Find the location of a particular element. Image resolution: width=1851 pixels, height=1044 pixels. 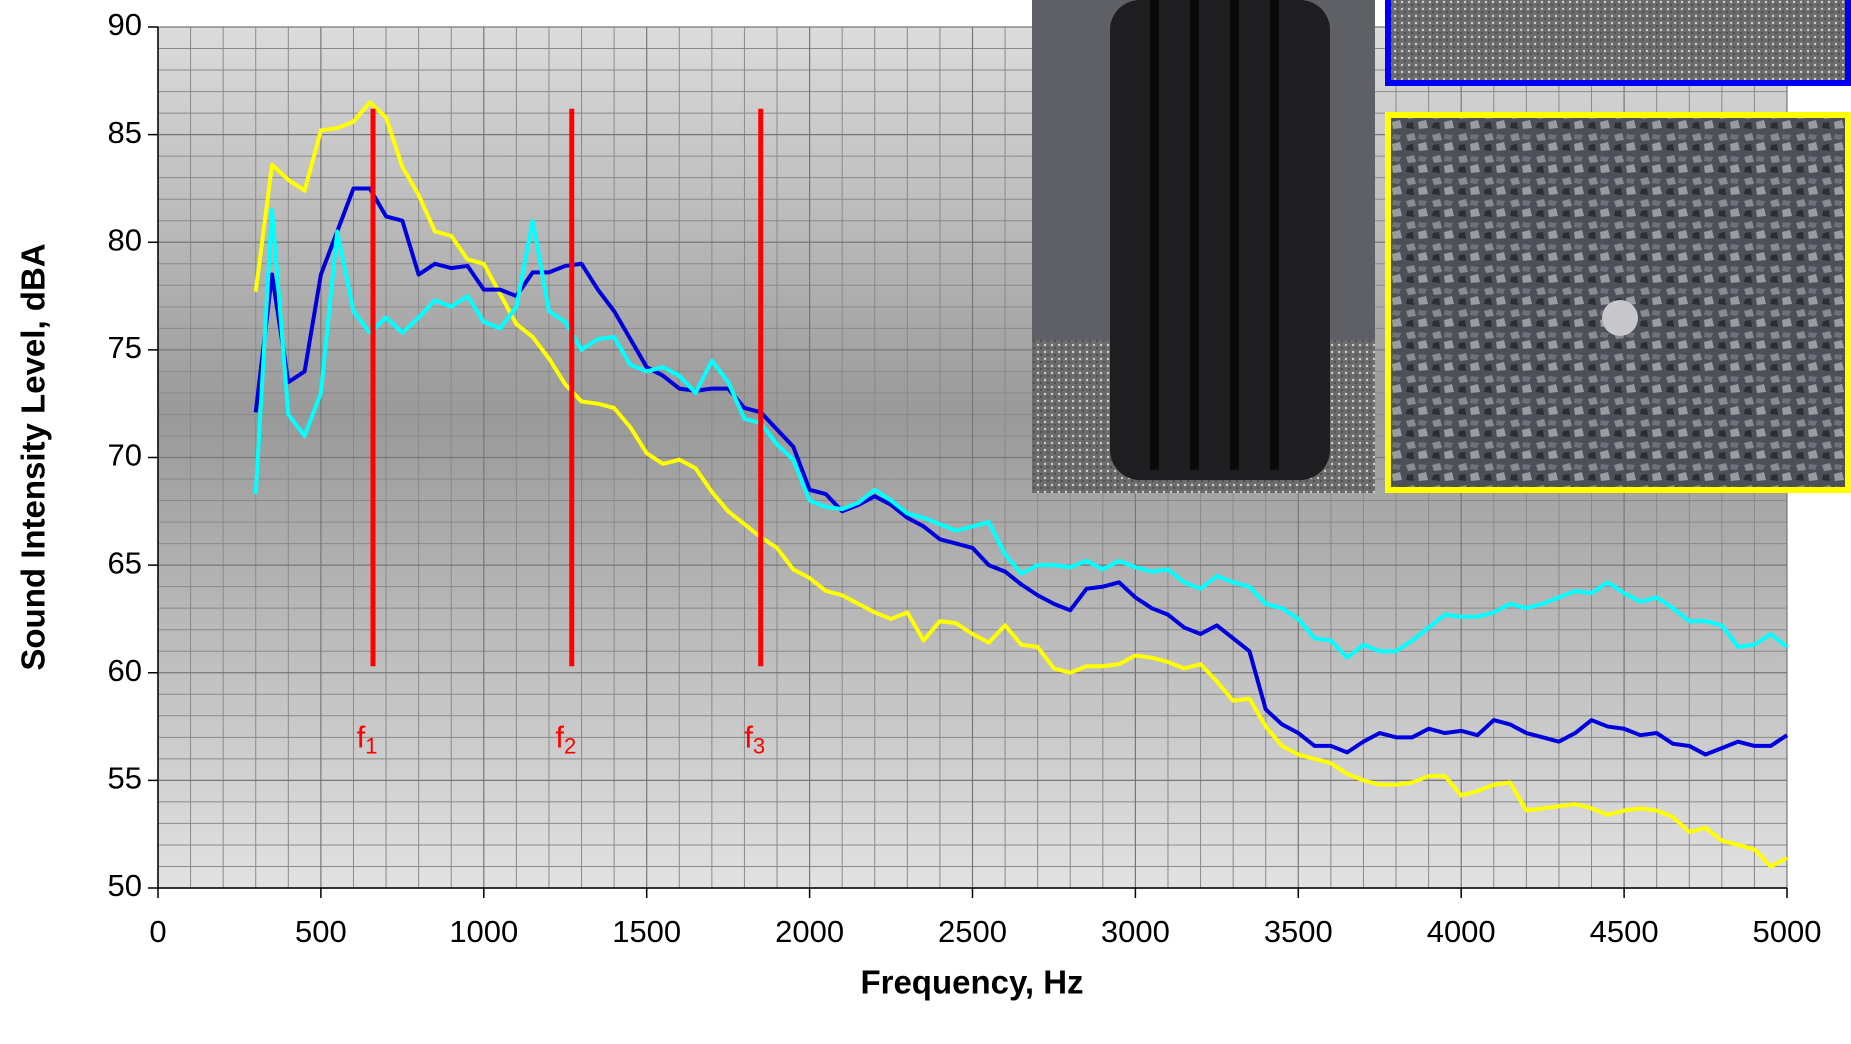

y-tick-label: 85 is located at coordinates (125, 132).